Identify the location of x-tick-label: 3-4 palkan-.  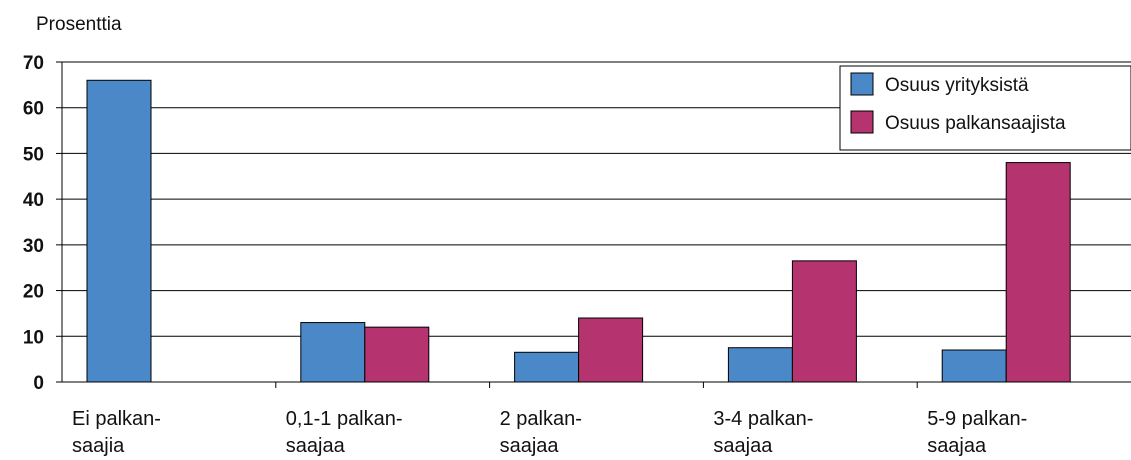
(763, 419).